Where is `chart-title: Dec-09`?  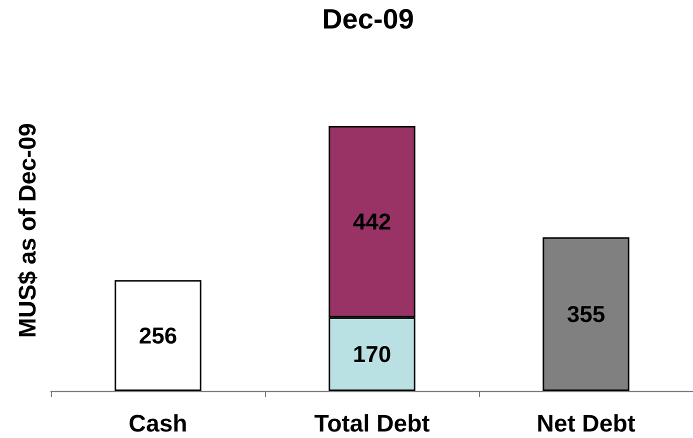
chart-title: Dec-09 is located at coordinates (368, 19).